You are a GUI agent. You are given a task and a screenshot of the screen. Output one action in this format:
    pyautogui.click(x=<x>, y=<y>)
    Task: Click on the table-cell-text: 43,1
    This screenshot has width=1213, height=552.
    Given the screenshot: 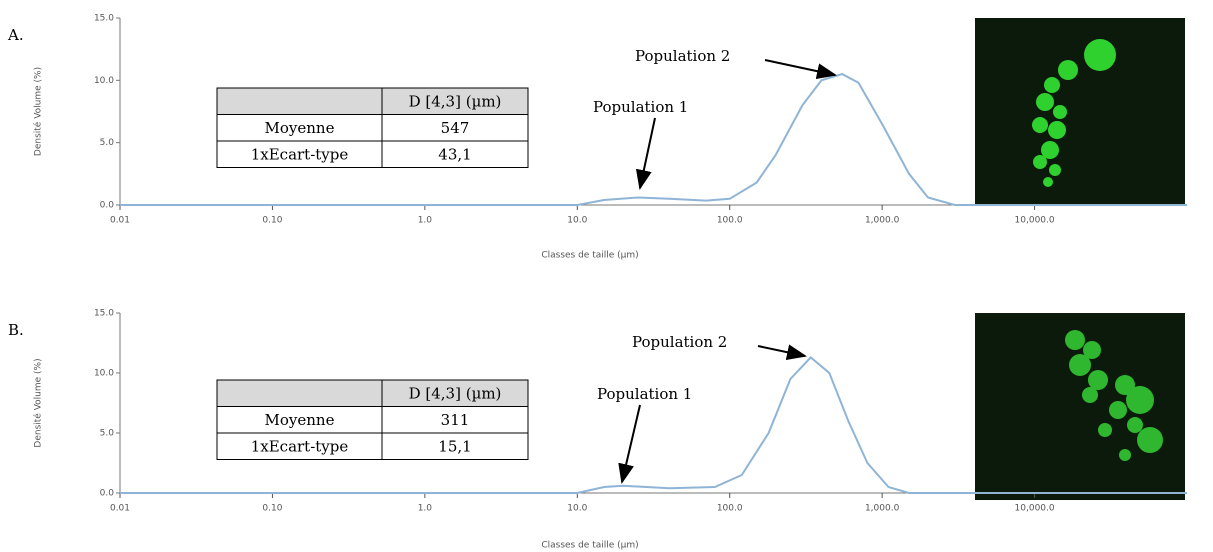 What is the action you would take?
    pyautogui.click(x=454, y=154)
    